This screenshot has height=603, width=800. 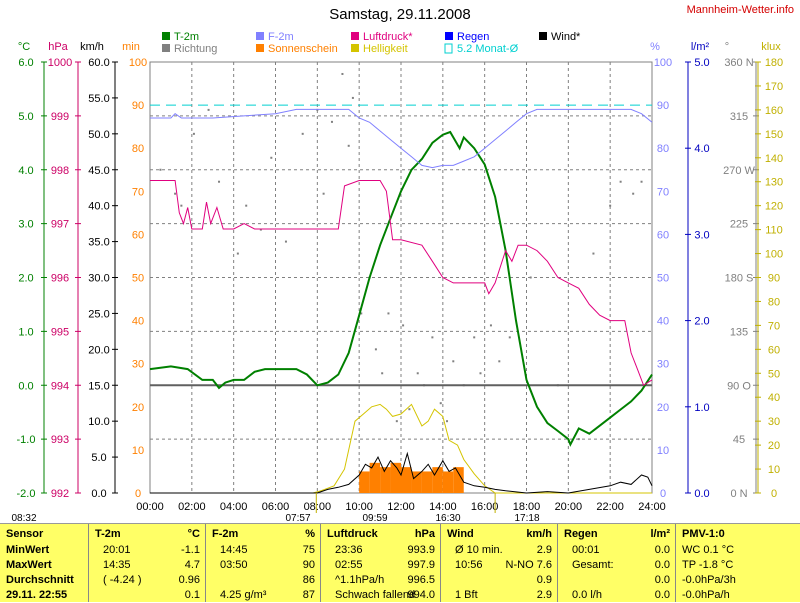 I want to click on stats-row: MaxWert, so click(x=44, y=565).